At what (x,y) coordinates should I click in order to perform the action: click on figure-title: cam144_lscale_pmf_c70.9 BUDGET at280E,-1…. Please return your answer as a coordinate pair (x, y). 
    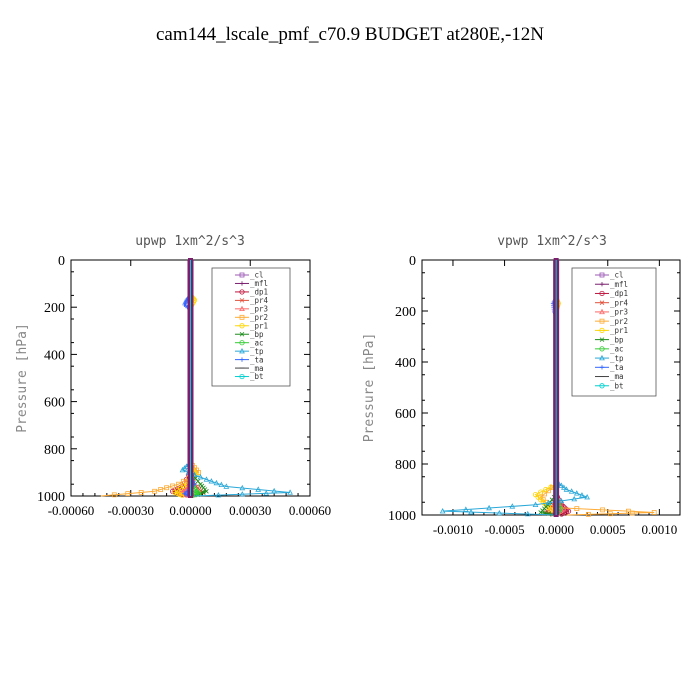
    Looking at the image, I should click on (350, 34).